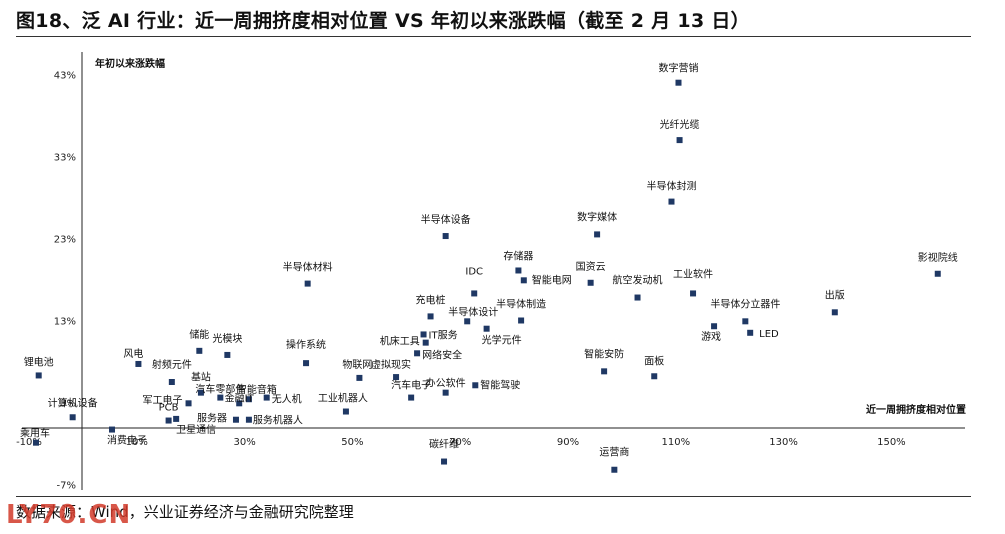 The width and height of the screenshot is (1005, 534). What do you see at coordinates (212, 418) in the screenshot?
I see `point-label: 服务器` at bounding box center [212, 418].